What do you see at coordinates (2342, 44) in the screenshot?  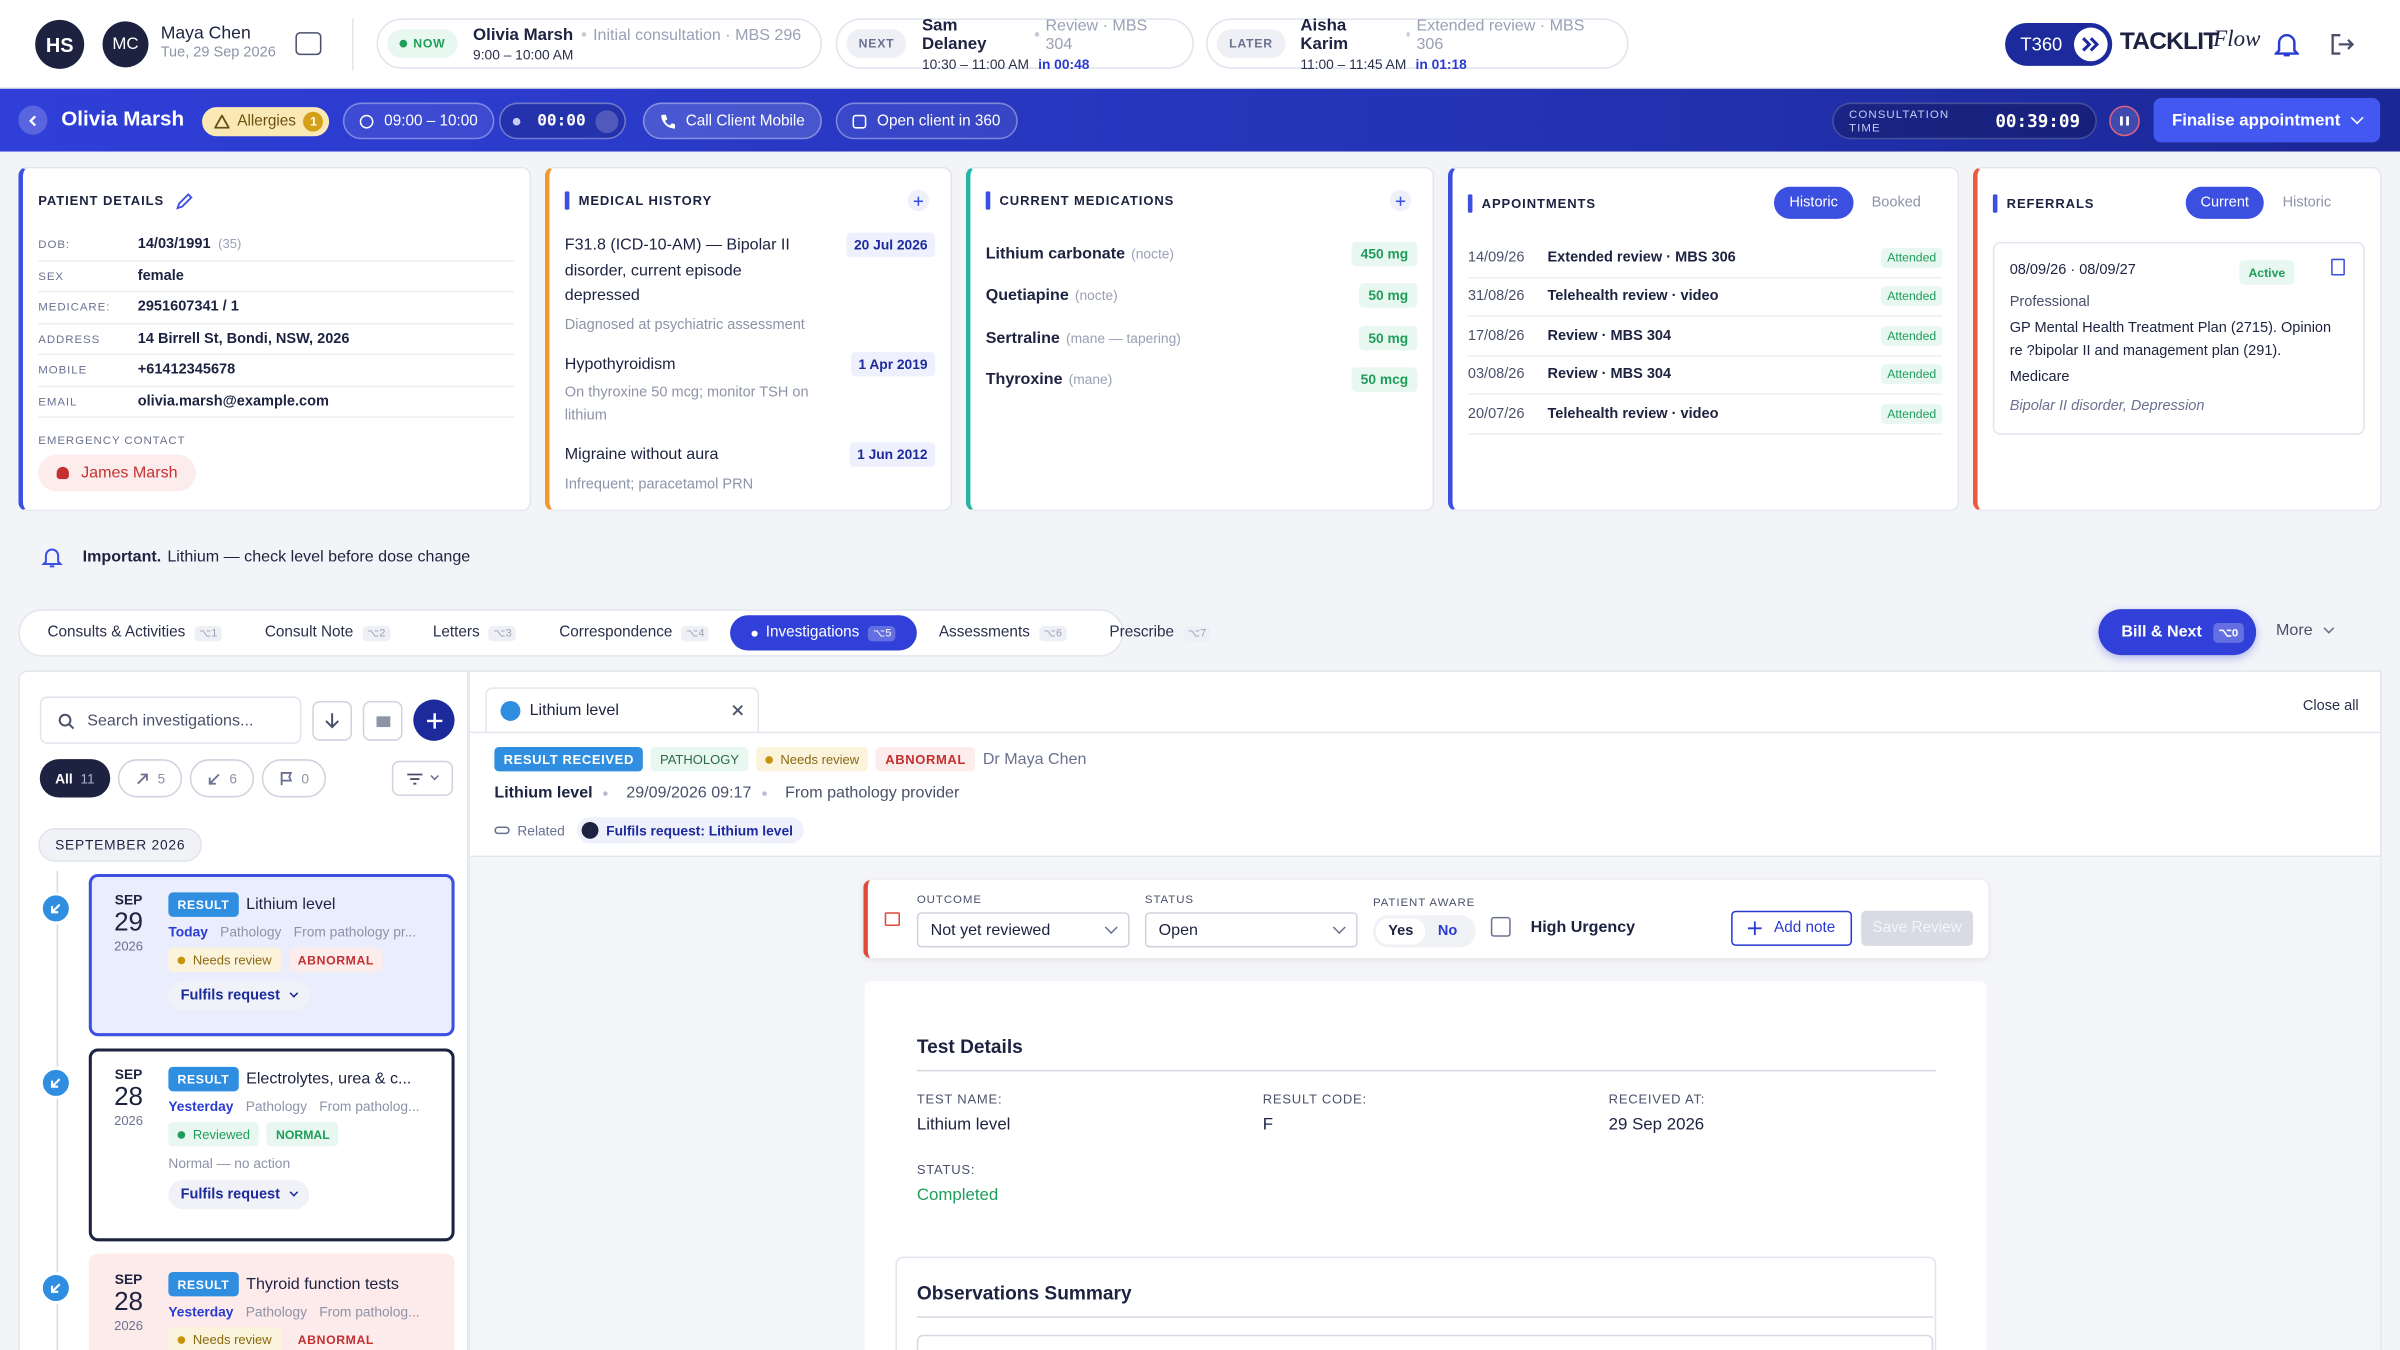 I see `logout` at bounding box center [2342, 44].